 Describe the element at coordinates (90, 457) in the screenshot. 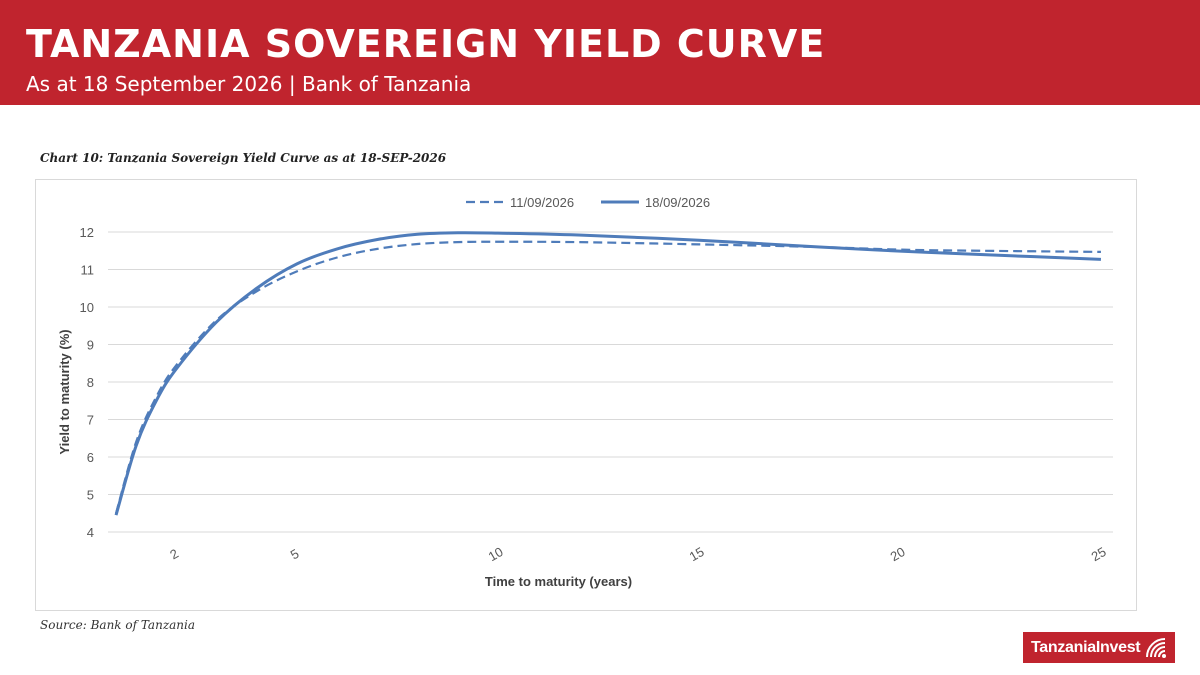

I see `y-tick-label: 6` at that location.